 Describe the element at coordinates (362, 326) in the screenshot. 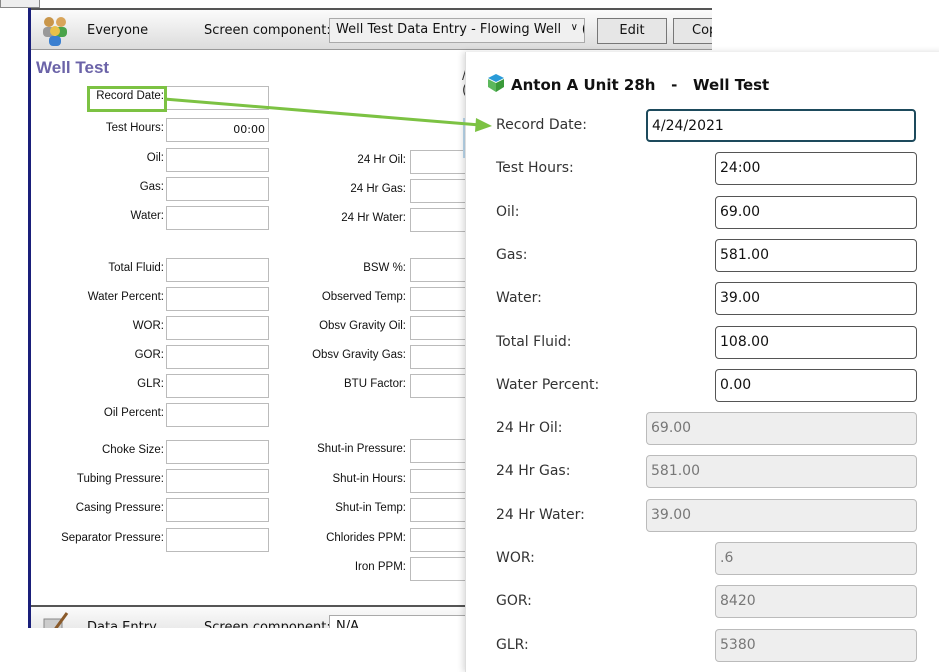

I see `field-label: Obsv Gravity Oil:` at that location.